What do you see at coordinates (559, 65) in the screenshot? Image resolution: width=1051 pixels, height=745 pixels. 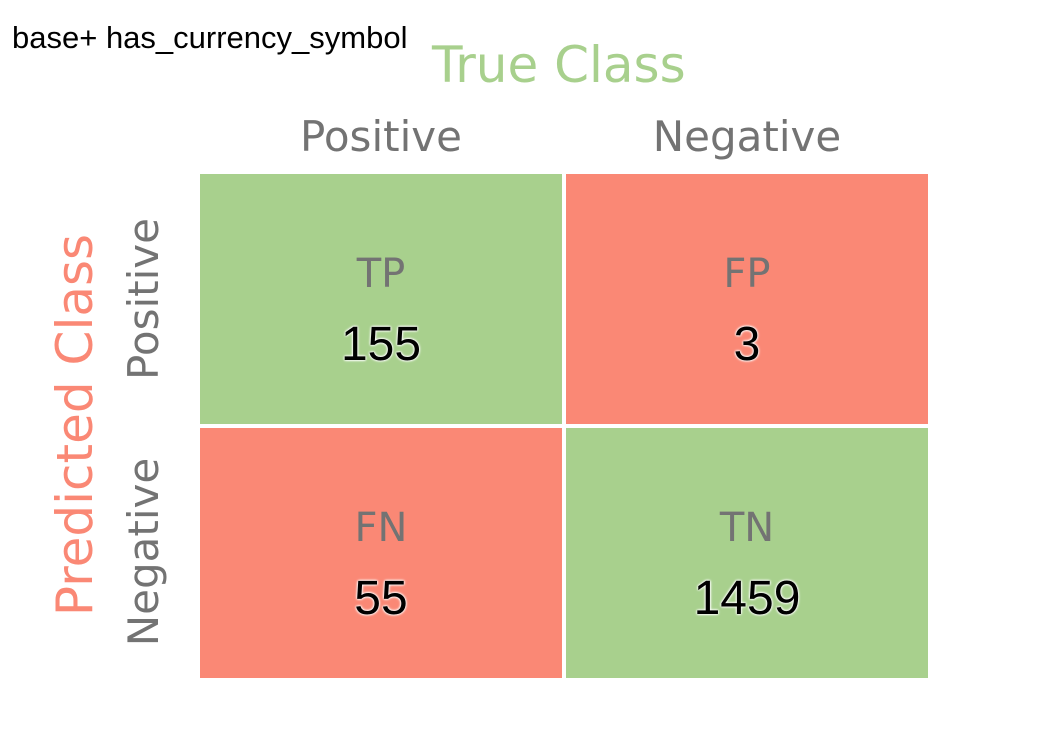 I see `true-class-axis-label: True Class` at bounding box center [559, 65].